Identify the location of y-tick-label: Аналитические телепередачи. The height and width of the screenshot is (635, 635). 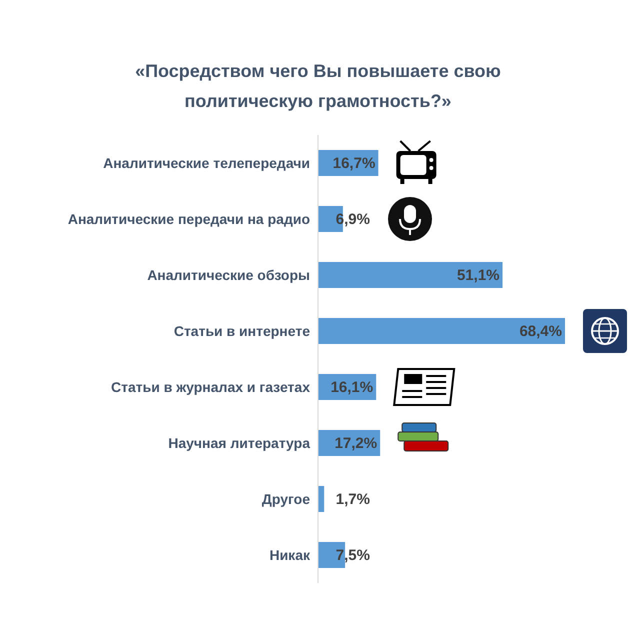
(206, 162).